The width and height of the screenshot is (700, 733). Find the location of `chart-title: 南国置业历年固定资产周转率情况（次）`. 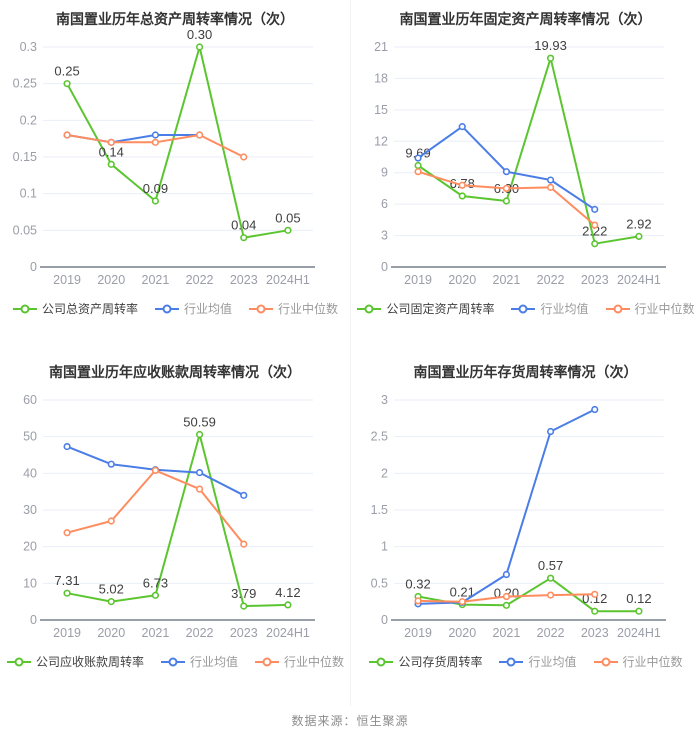

chart-title: 南国置业历年固定资产周转率情况（次） is located at coordinates (525, 19).